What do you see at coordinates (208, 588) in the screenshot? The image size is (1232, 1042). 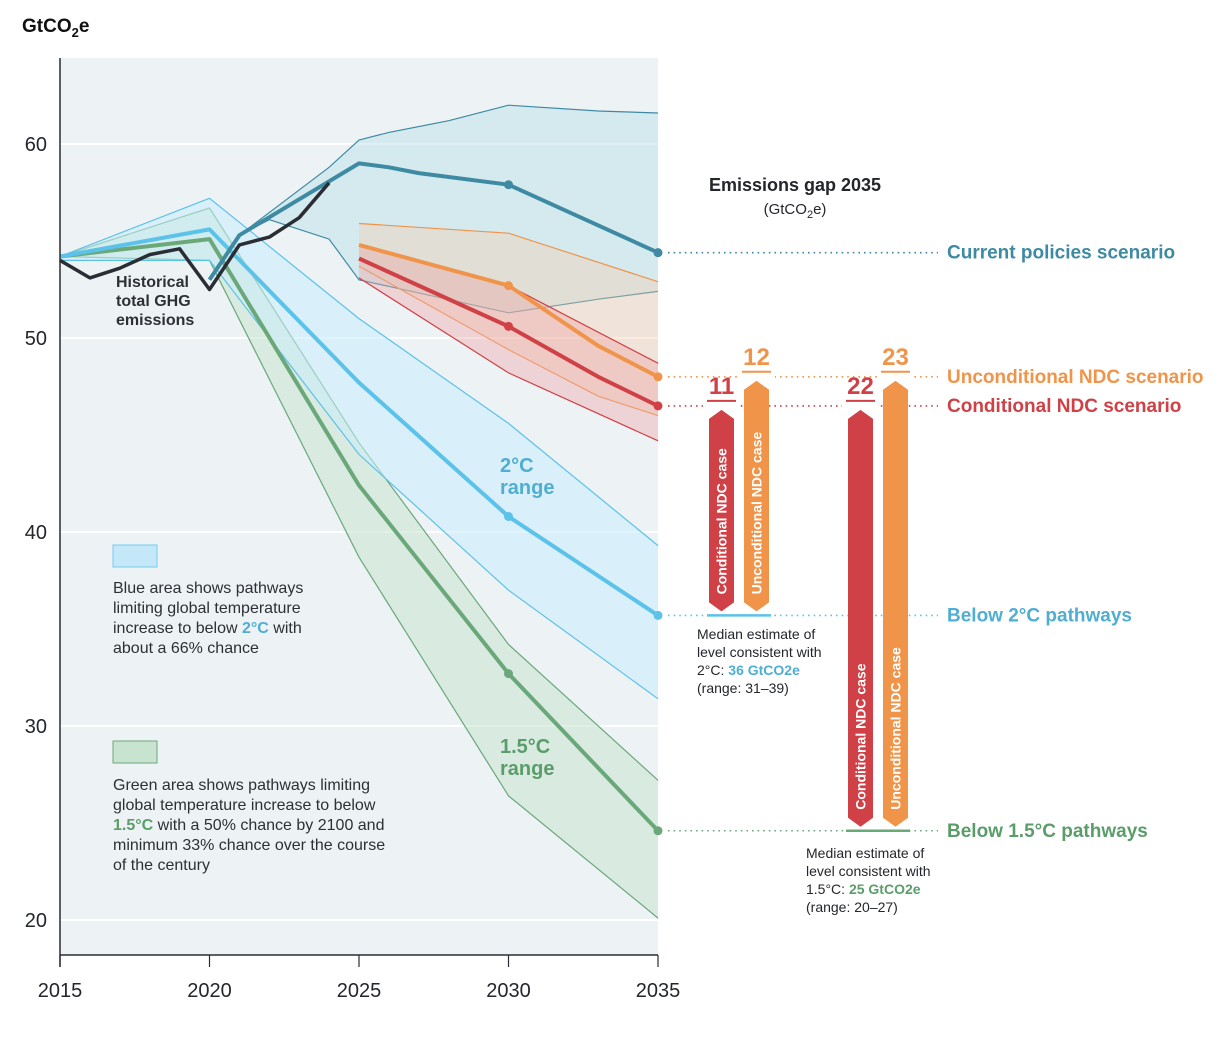 I see `legend-blue-text: Blue area shows pathways` at bounding box center [208, 588].